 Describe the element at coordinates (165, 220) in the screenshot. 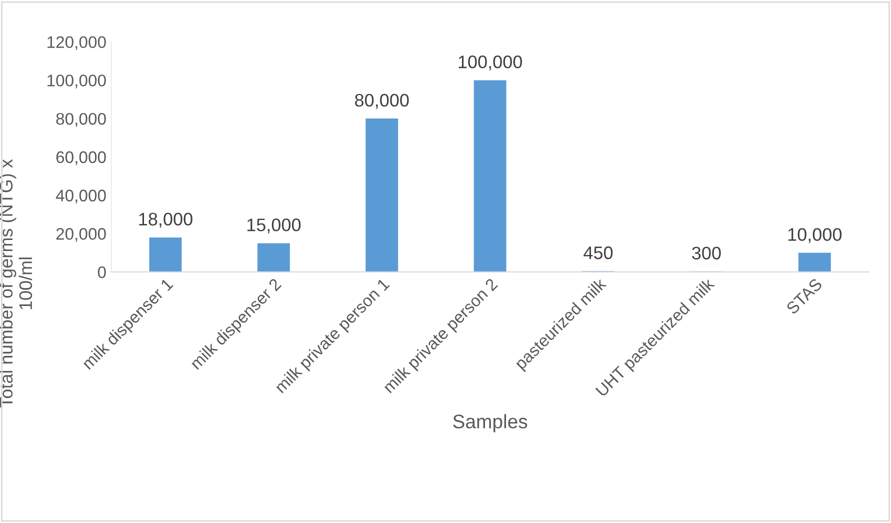

I see `data-label: 18,000` at that location.